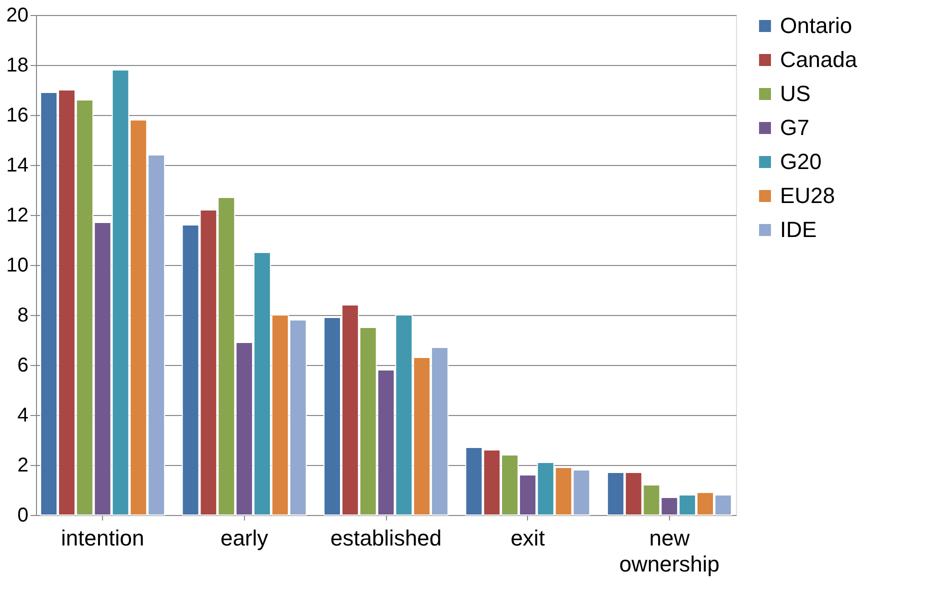 This screenshot has height=605, width=938. What do you see at coordinates (17, 65) in the screenshot?
I see `y-tick-label: 18` at bounding box center [17, 65].